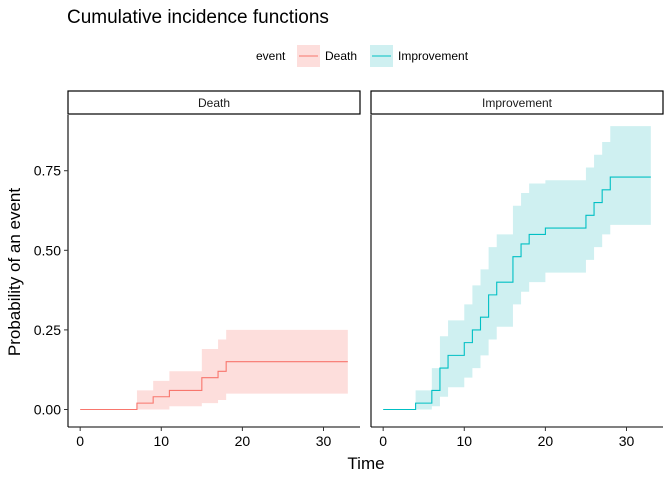 The height and width of the screenshot is (480, 672). Describe the element at coordinates (80, 441) in the screenshot. I see `x-tick-label-death: 0` at that location.